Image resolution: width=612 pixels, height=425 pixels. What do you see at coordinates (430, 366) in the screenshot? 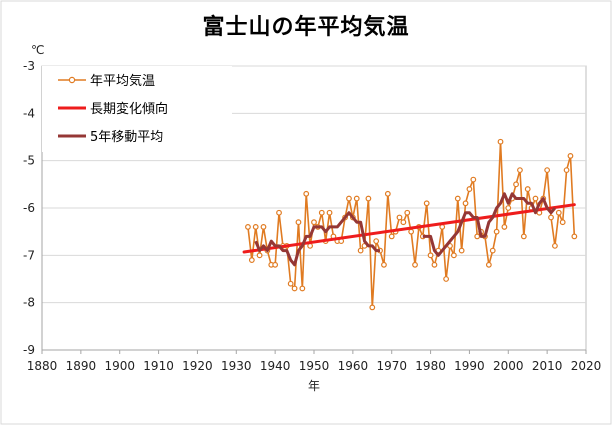
I see `x-tick-label: 1980` at bounding box center [430, 366].